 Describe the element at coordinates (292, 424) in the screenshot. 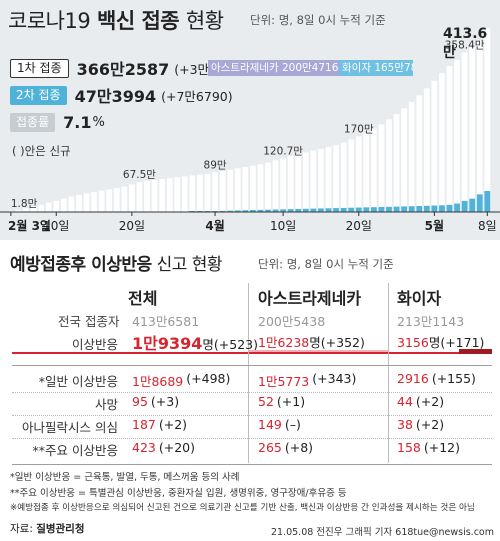

I see `detail-astra-change: (–)` at that location.